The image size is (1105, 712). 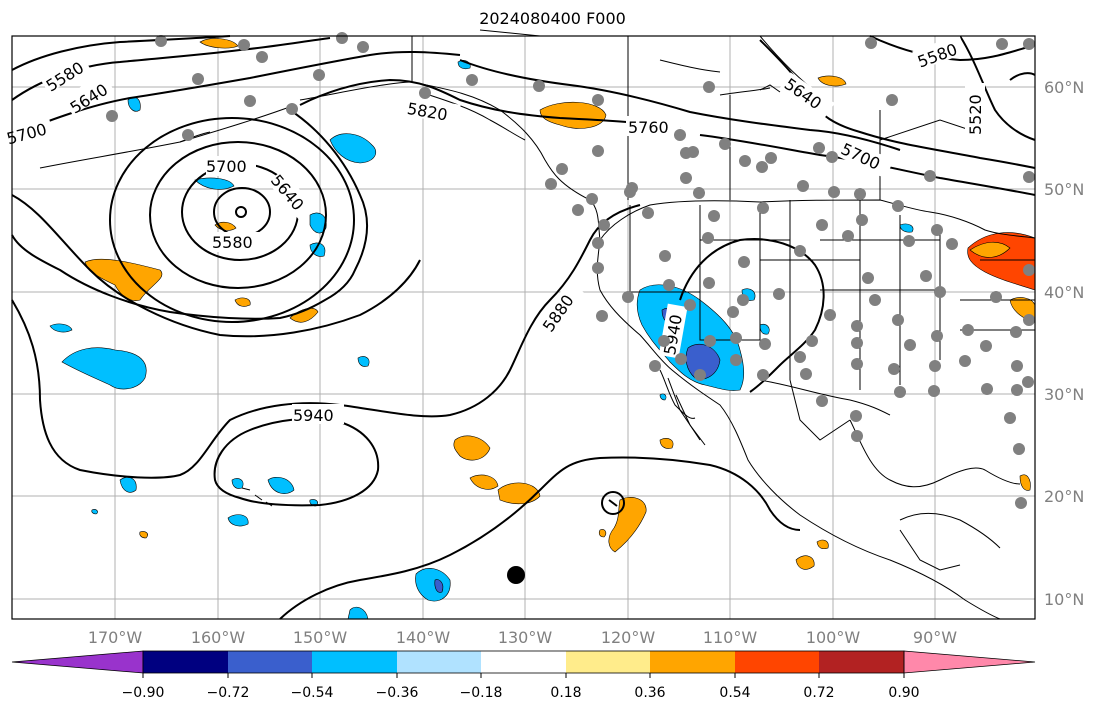 I want to click on map-title: 2024080400 F000, so click(x=552, y=18).